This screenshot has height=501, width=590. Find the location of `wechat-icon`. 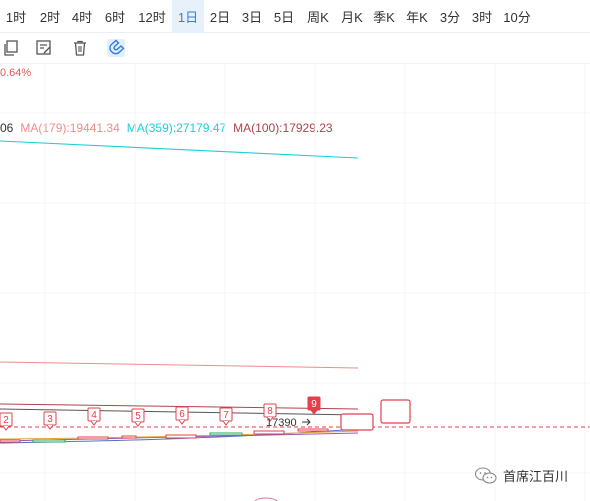

wechat-icon is located at coordinates (486, 475).